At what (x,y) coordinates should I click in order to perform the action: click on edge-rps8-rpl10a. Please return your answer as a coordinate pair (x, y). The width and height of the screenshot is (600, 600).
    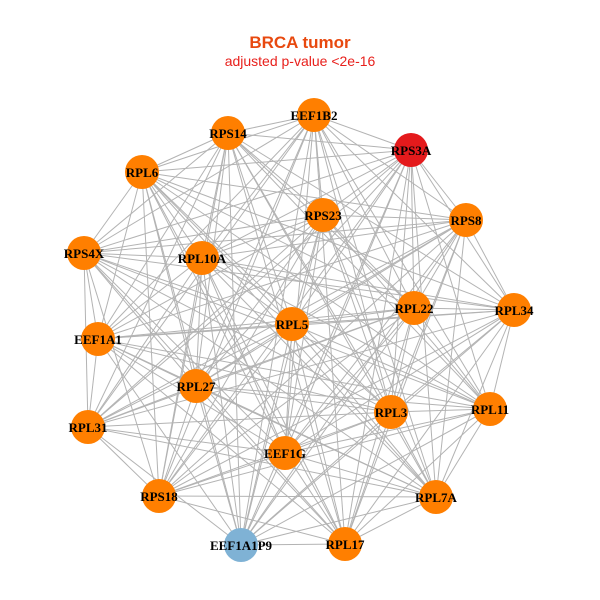
    Looking at the image, I should click on (334, 239).